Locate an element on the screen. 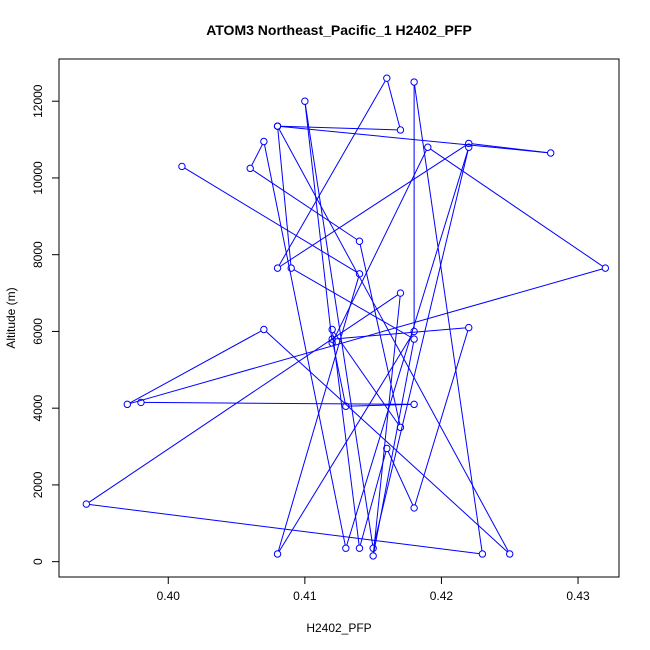 Image resolution: width=650 pixels, height=650 pixels. x-tick-label: 0.40 is located at coordinates (169, 596).